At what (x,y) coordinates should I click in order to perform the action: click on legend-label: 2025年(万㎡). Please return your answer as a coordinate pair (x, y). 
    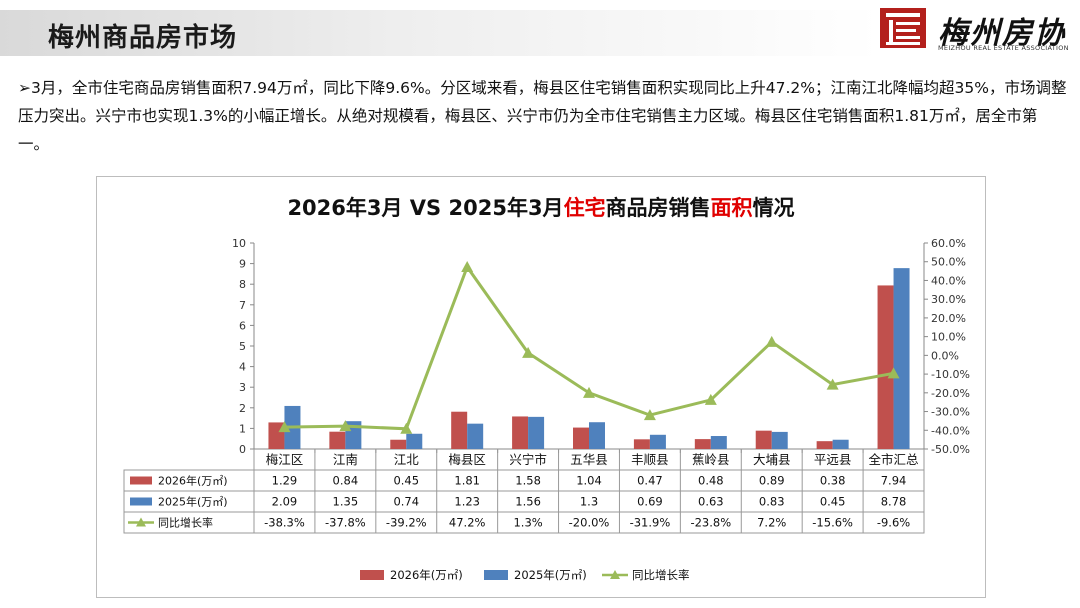
    Looking at the image, I should click on (550, 575).